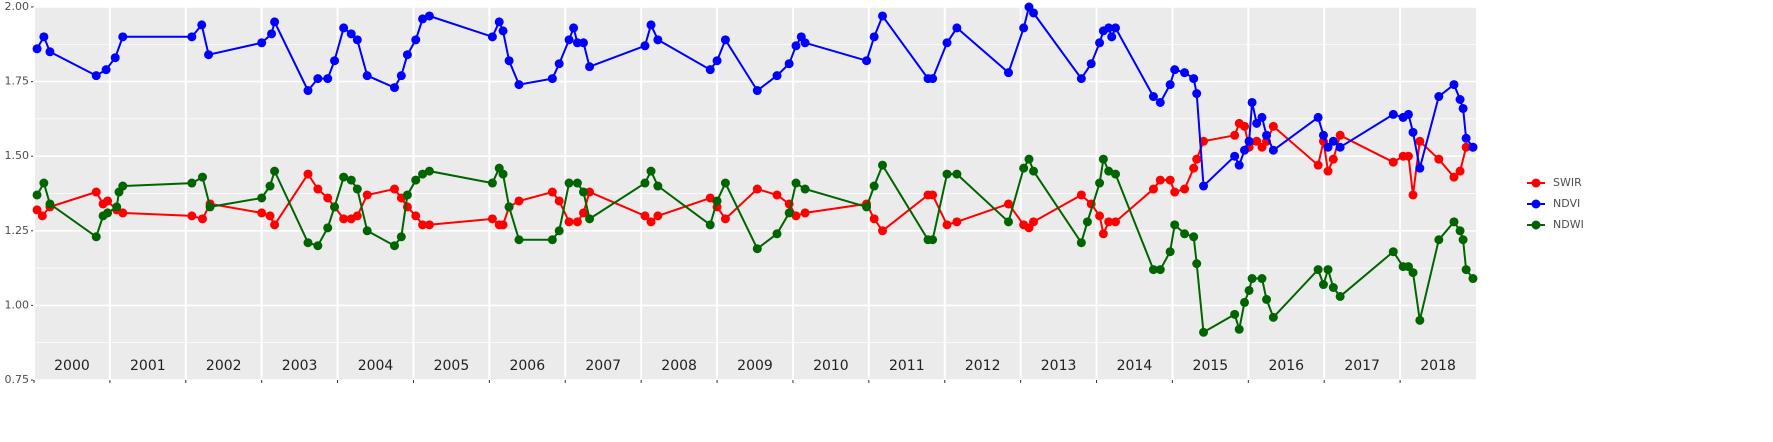  What do you see at coordinates (1566, 203) in the screenshot?
I see `legend-label: NDVI` at bounding box center [1566, 203].